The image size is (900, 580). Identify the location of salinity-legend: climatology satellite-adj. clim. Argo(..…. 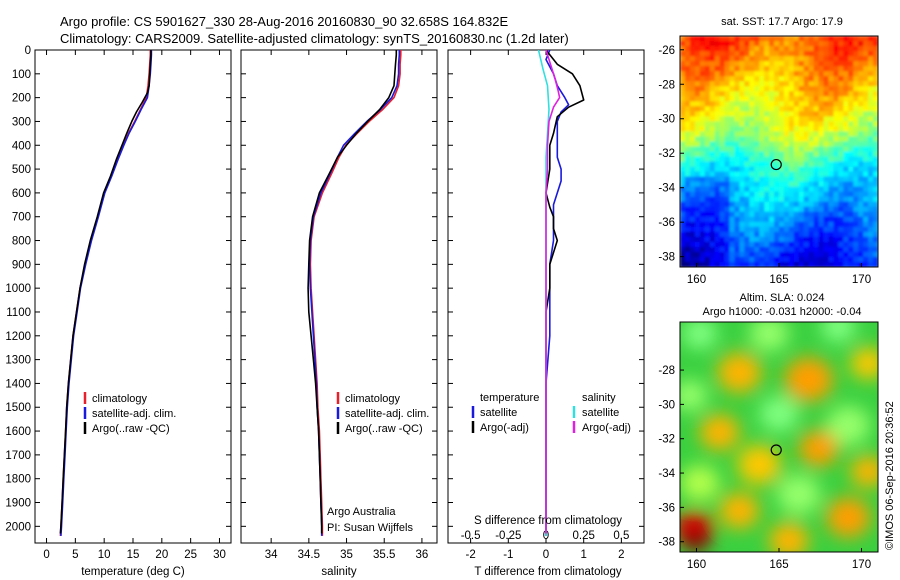
(382, 413).